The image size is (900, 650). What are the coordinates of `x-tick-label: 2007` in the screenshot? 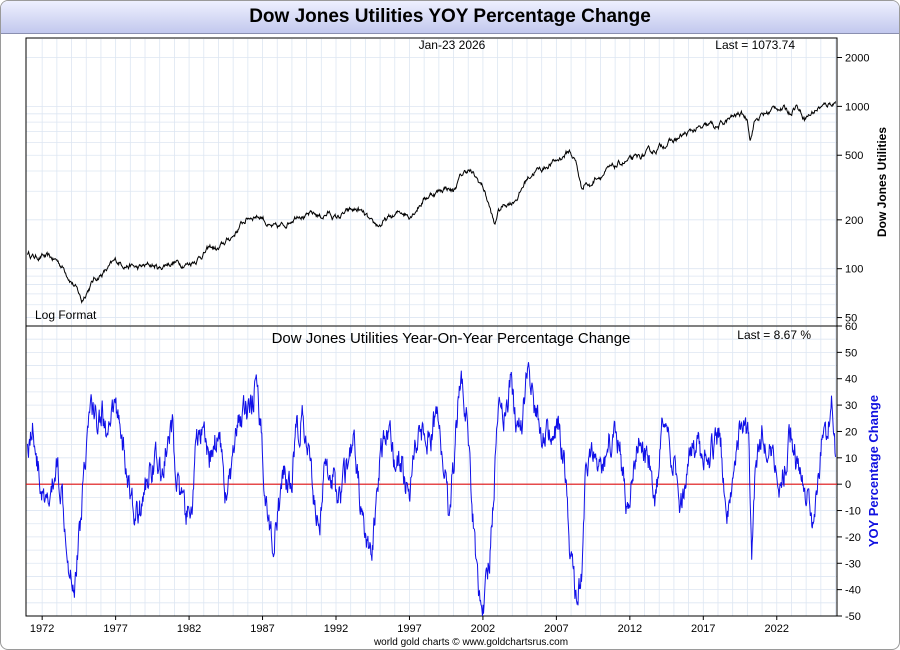 It's located at (556, 629).